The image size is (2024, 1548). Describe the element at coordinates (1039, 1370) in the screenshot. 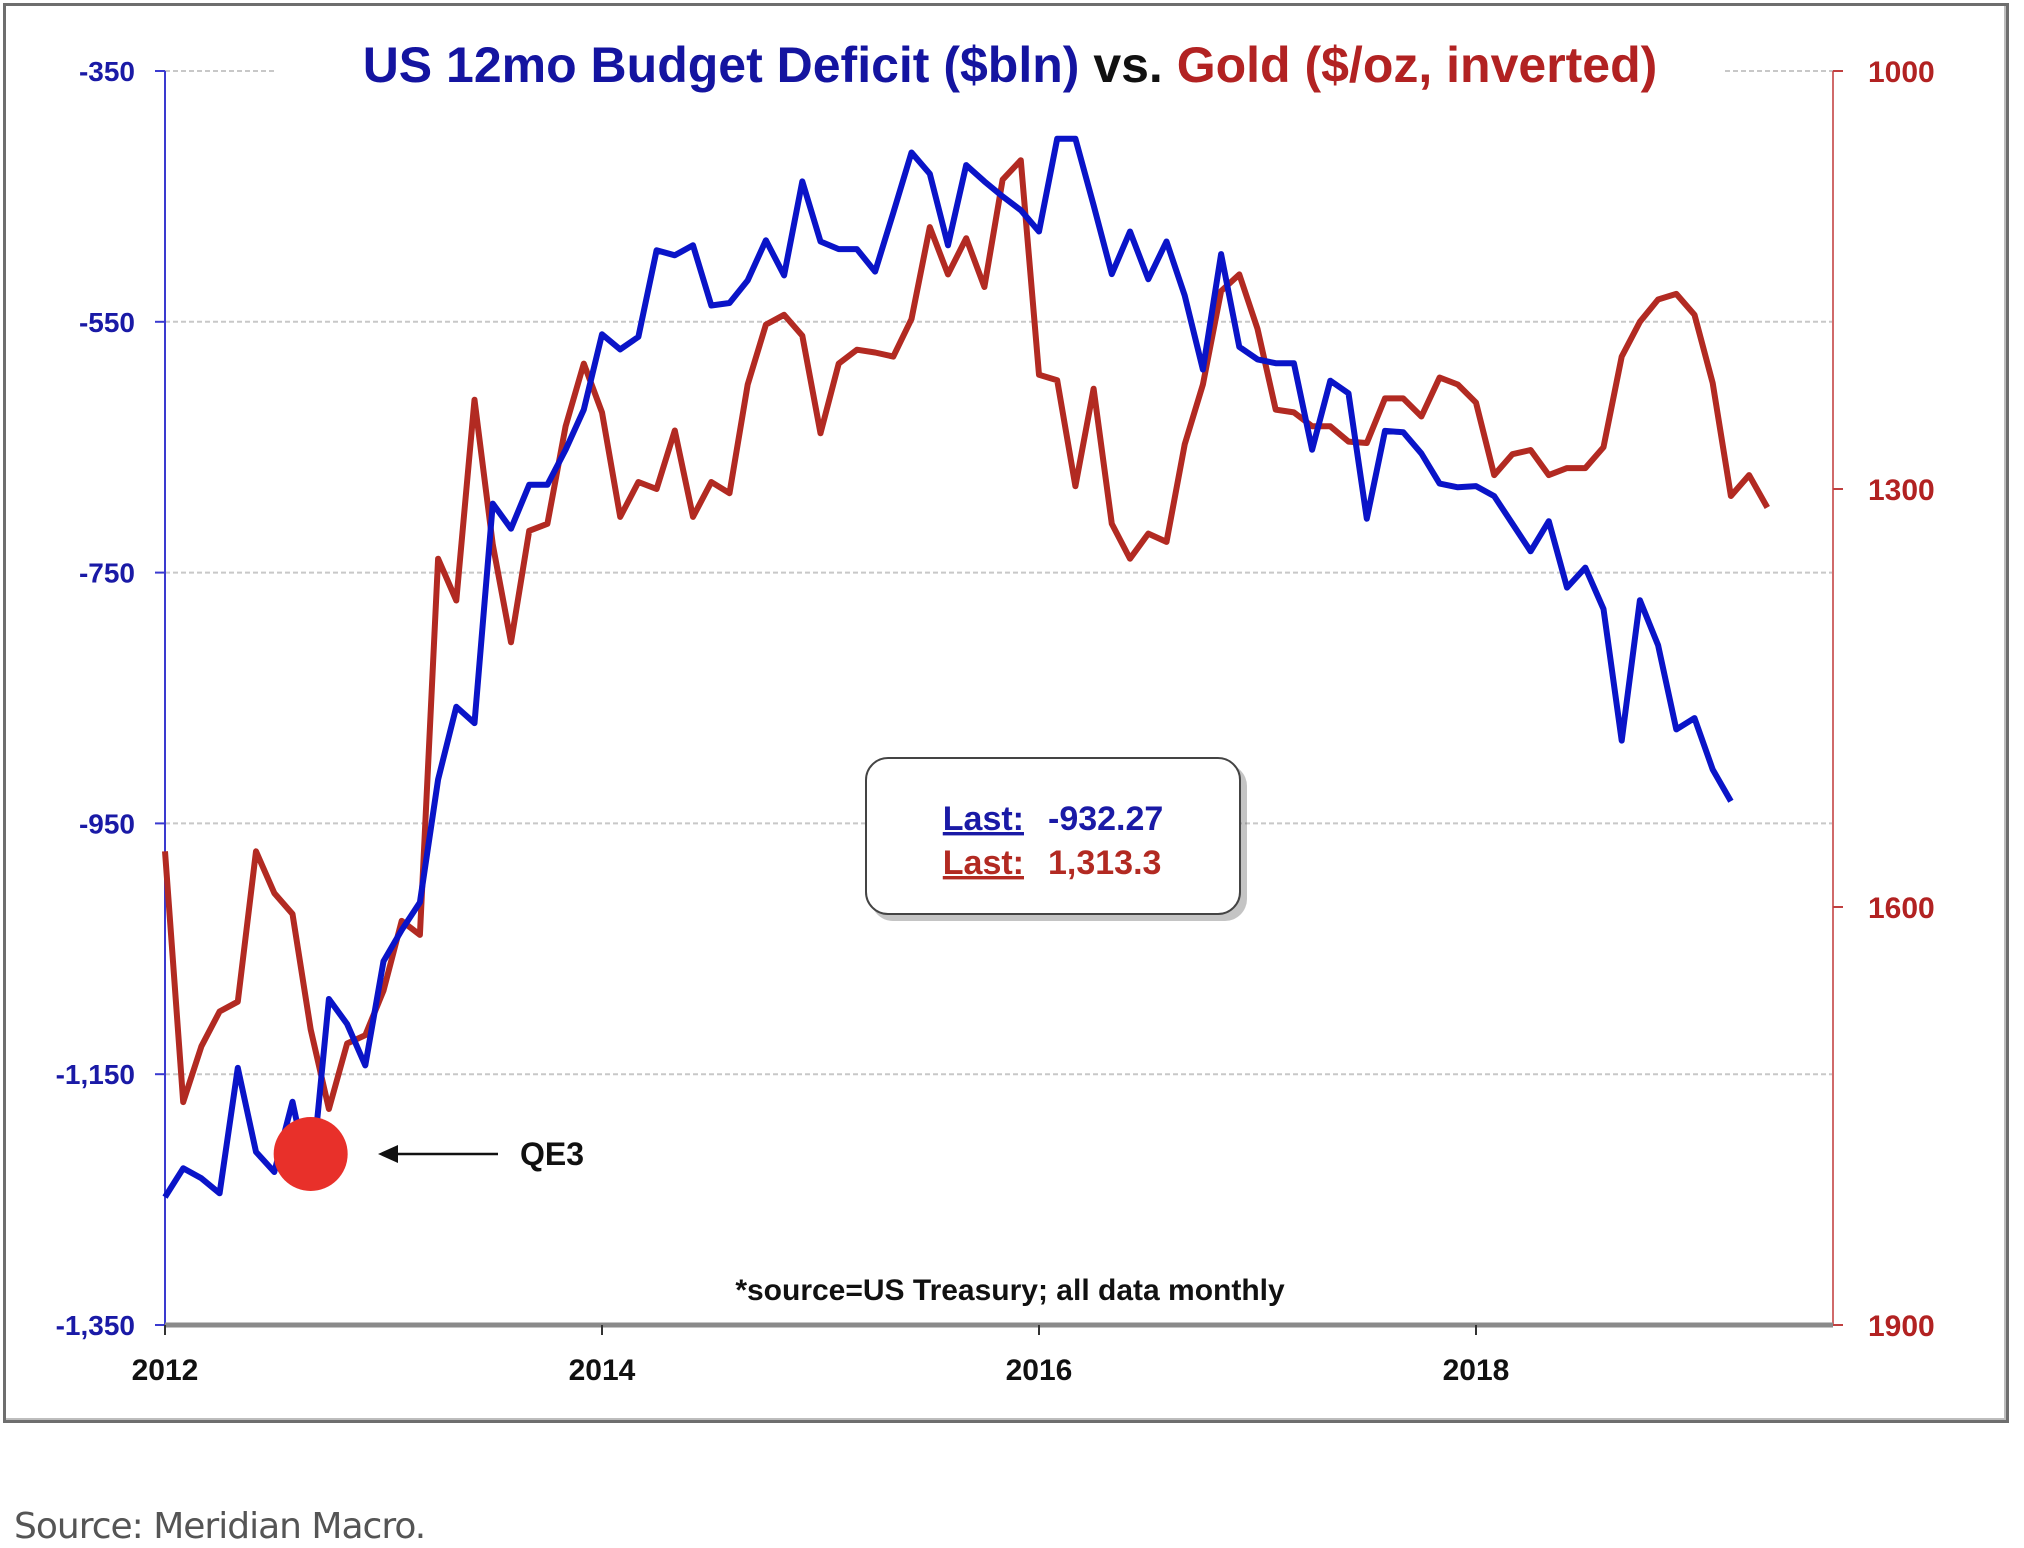

I see `x-tick-label: 2016` at that location.